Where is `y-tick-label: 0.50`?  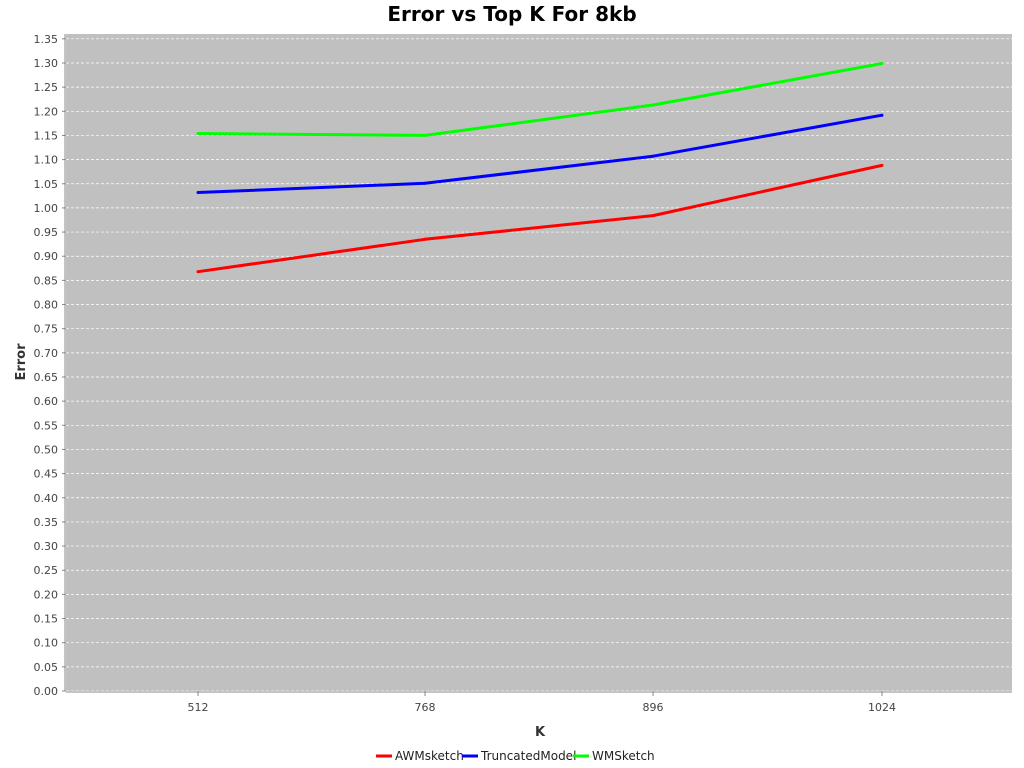 y-tick-label: 0.50 is located at coordinates (46, 449).